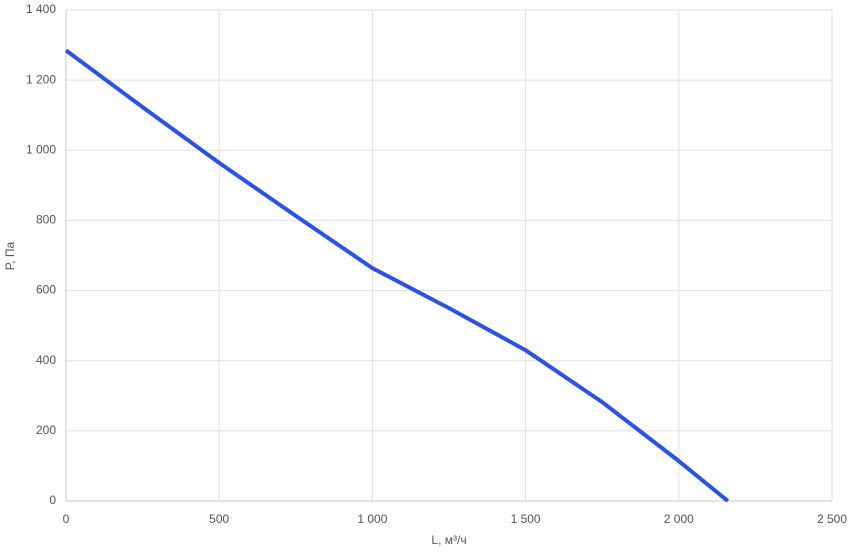 This screenshot has height=553, width=851. What do you see at coordinates (66, 519) in the screenshot?
I see `x-tick-label: 0` at bounding box center [66, 519].